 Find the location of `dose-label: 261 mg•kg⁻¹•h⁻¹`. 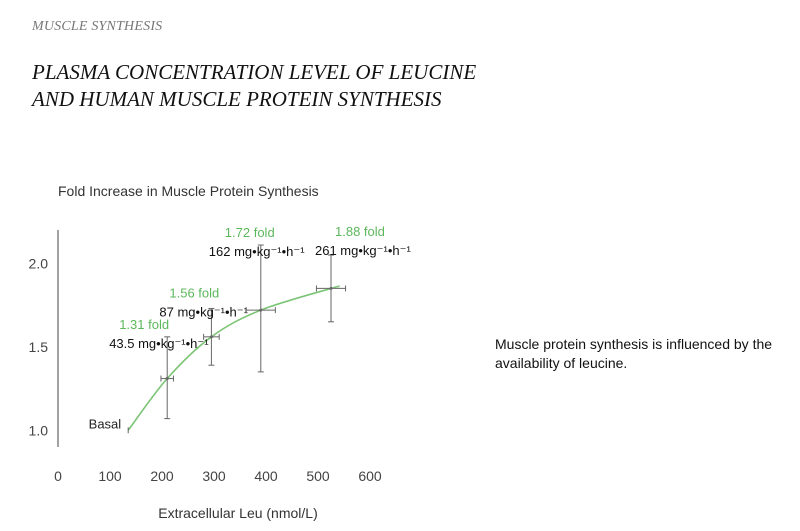

dose-label: 261 mg•kg⁻¹•h⁻¹ is located at coordinates (363, 250).